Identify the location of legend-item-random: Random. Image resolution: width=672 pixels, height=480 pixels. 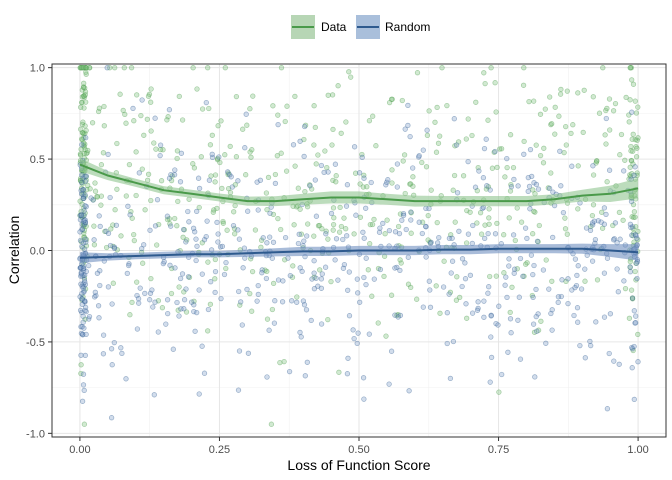
(393, 27).